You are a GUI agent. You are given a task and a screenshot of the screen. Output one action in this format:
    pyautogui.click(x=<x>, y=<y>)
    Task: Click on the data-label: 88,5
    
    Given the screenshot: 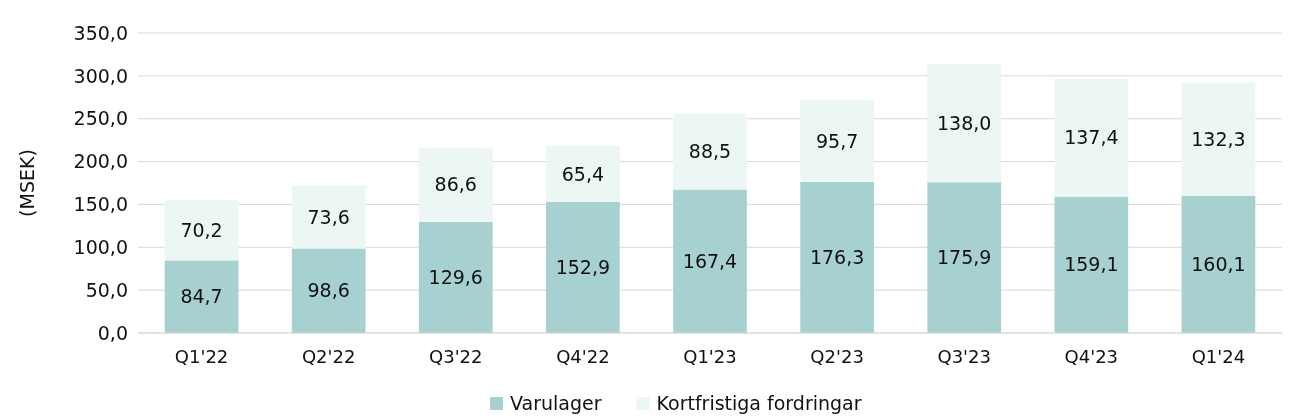 What is the action you would take?
    pyautogui.click(x=710, y=151)
    